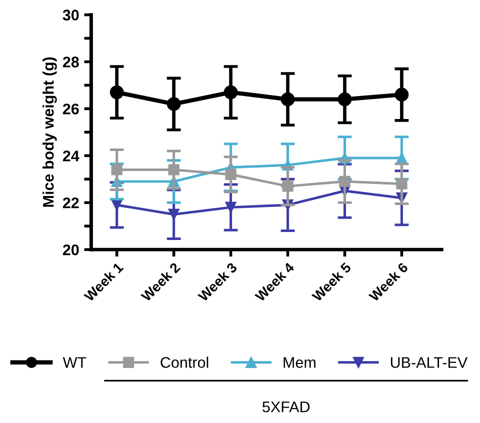 Image resolution: width=480 pixels, height=423 pixels. I want to click on y-tick-label: 28, so click(70, 62).